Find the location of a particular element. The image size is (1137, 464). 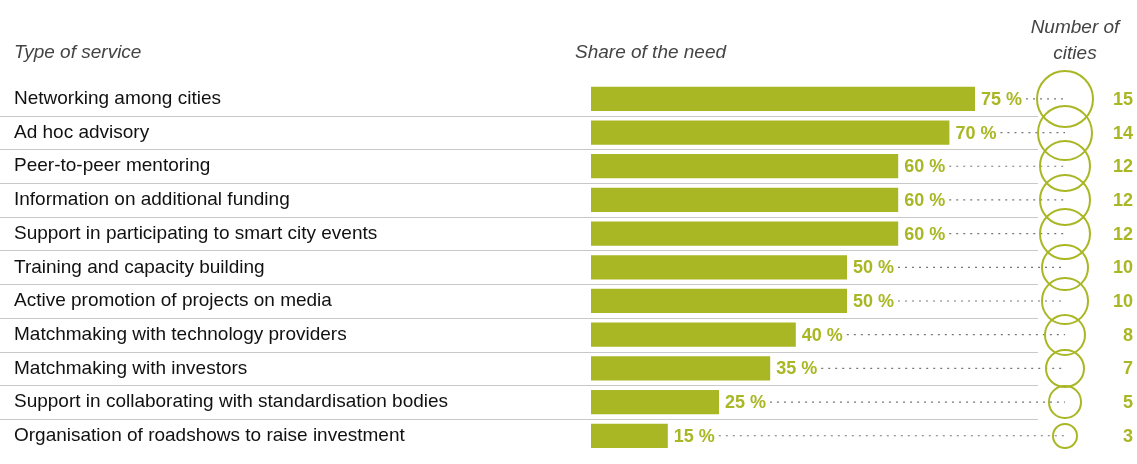

y-tick-label: Support in collaborating with standardisation bodies is located at coordinates (231, 401).